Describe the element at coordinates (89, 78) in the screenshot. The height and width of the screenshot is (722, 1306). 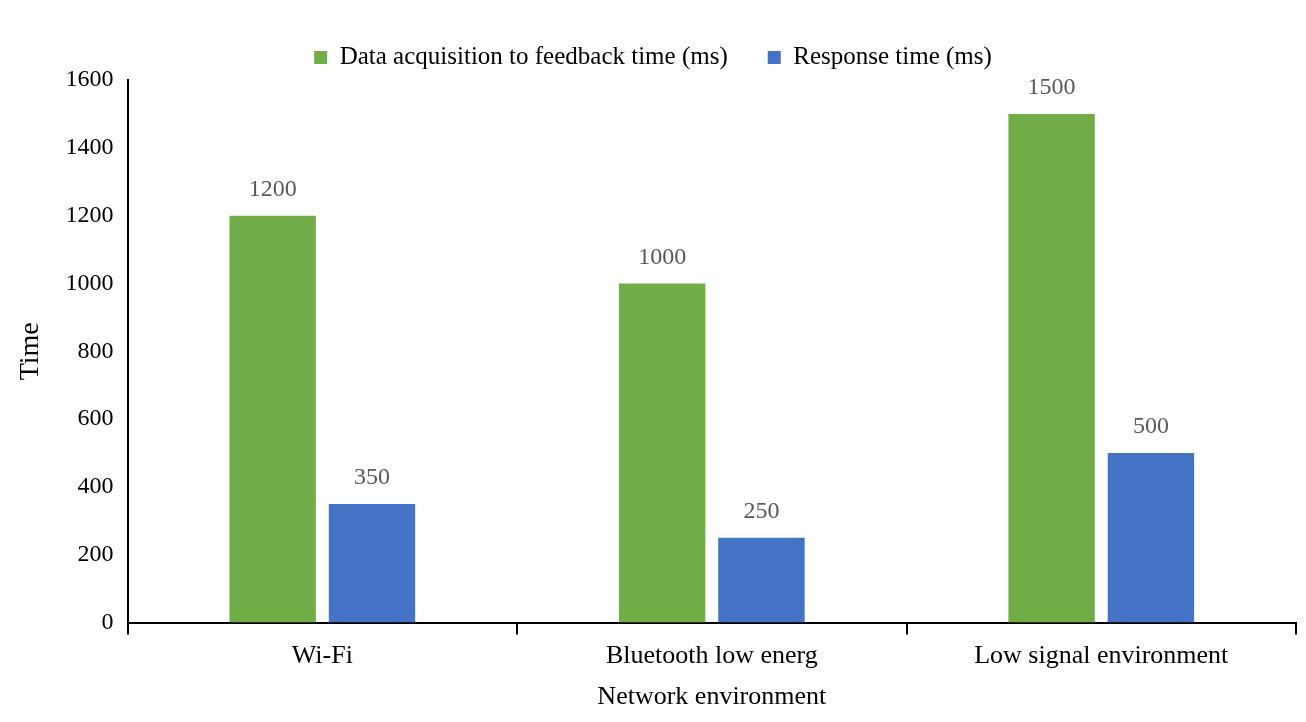
I see `y-tick-label: 1600` at that location.